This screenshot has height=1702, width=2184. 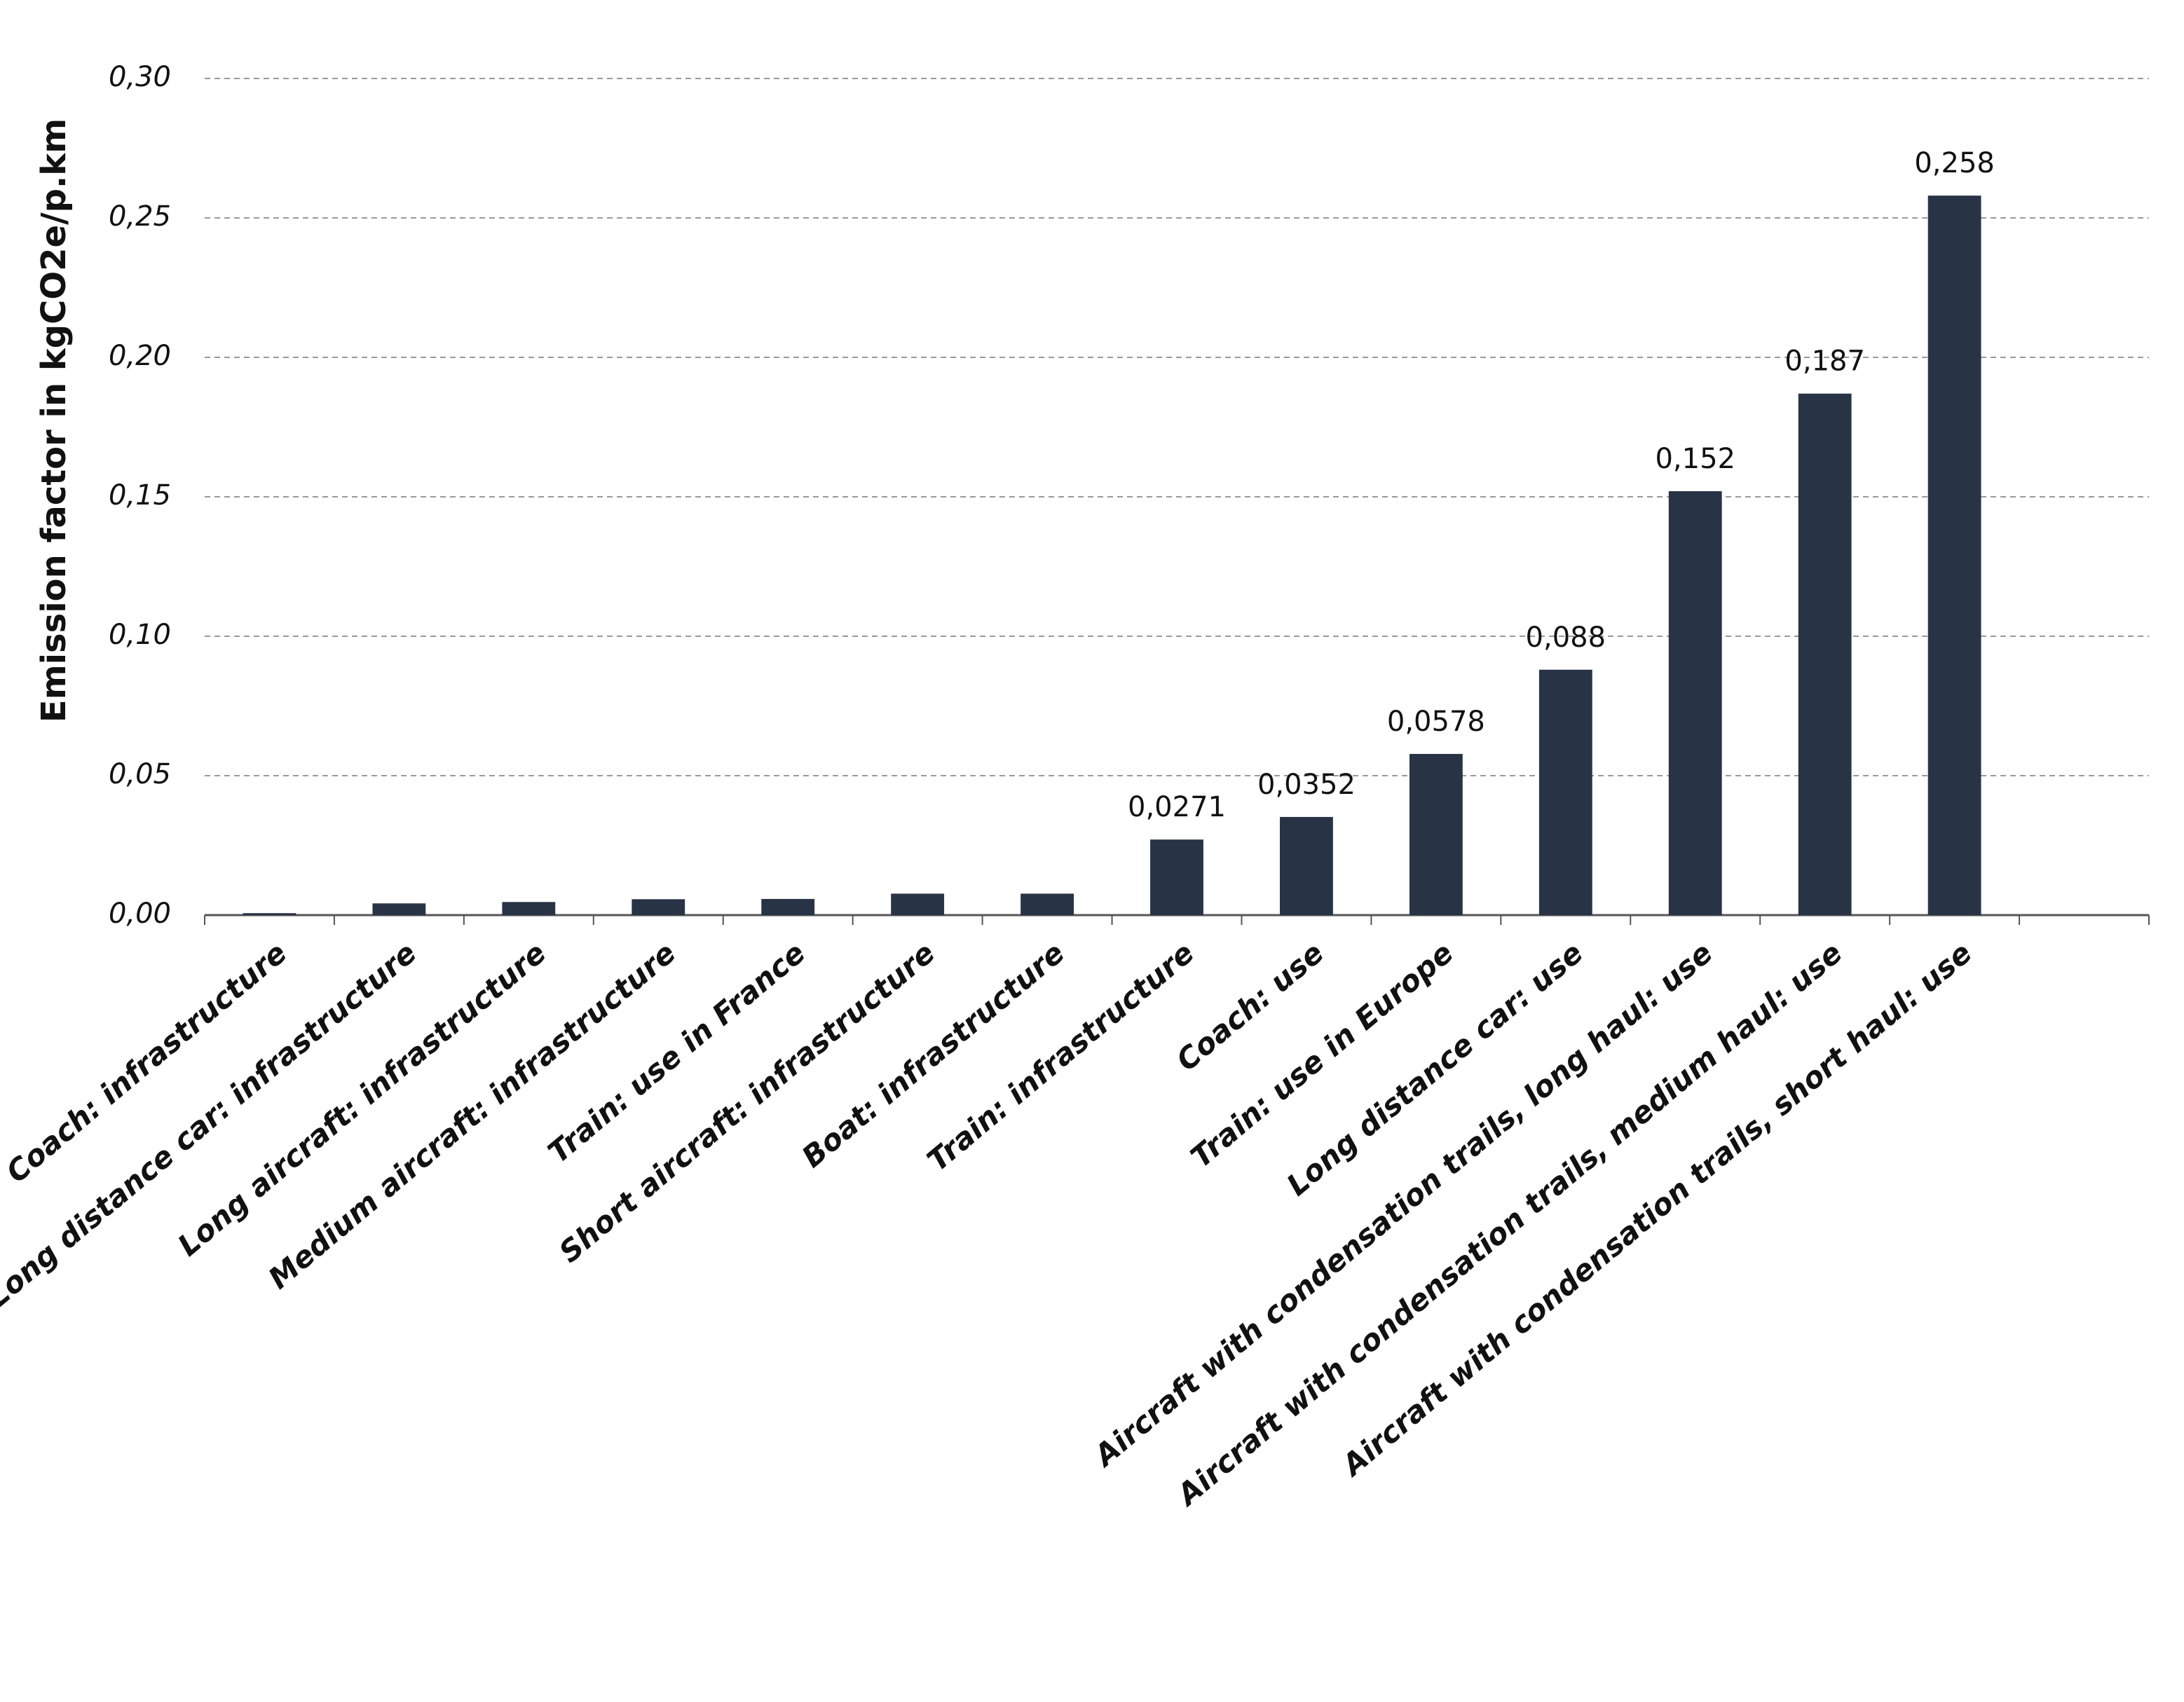 What do you see at coordinates (140, 495) in the screenshot?
I see `y-tick-label: 0,15` at bounding box center [140, 495].